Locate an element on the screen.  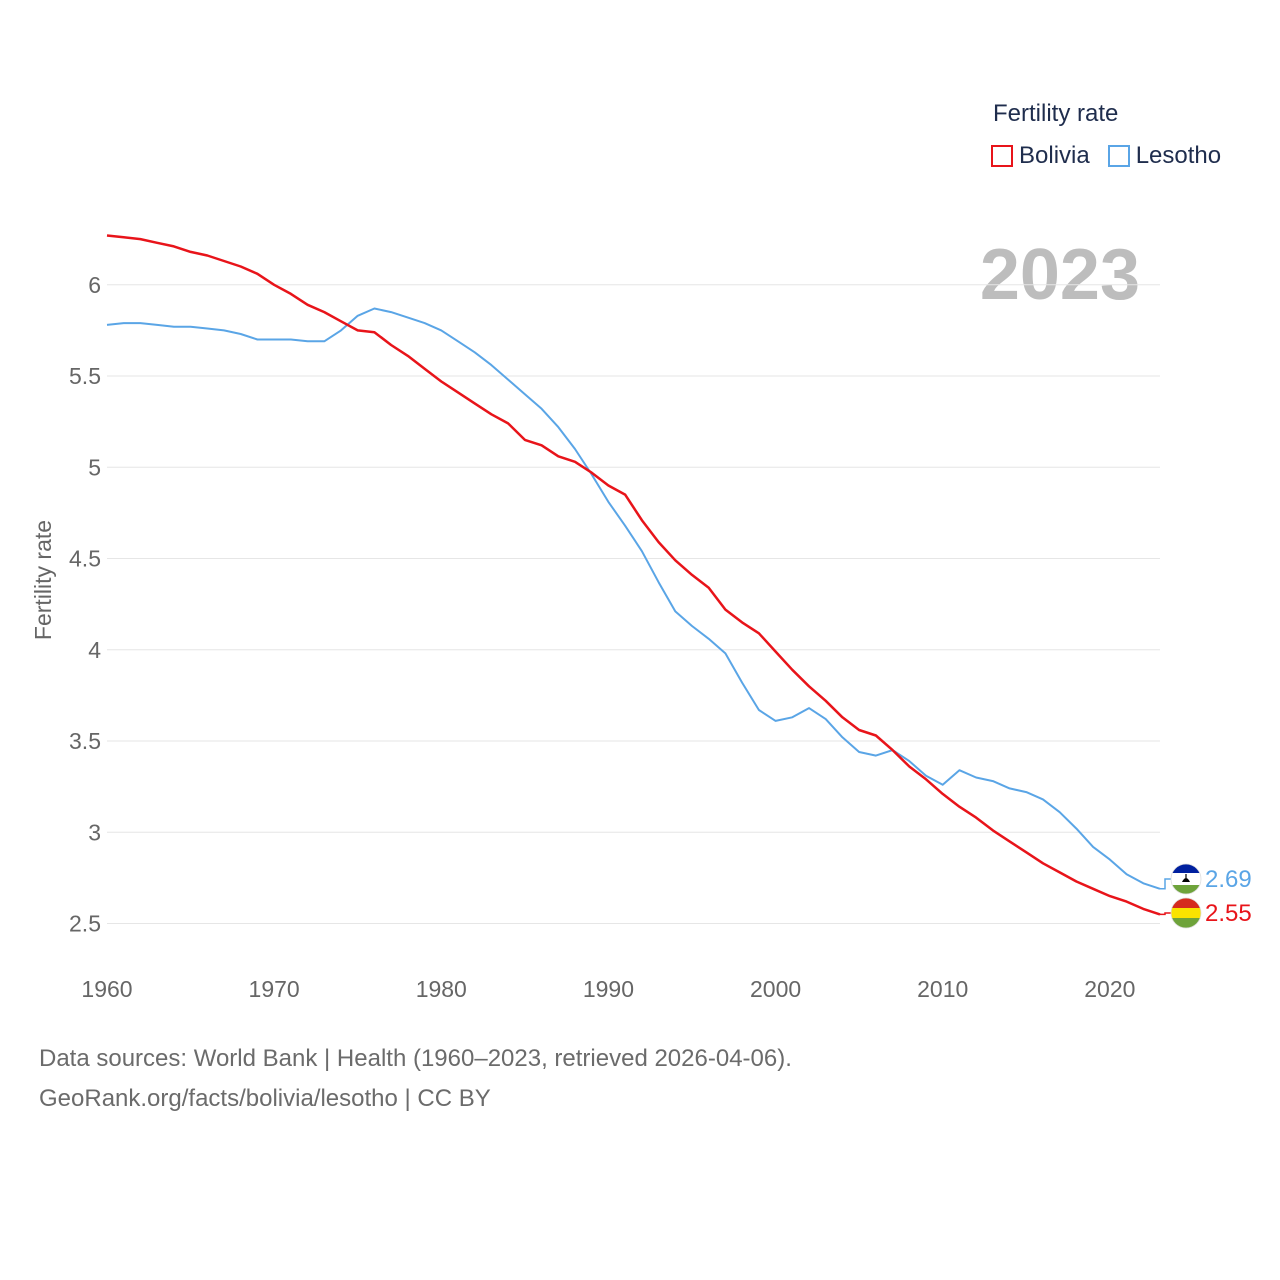
legend-label-lesotho: Lesotho is located at coordinates (1178, 155).